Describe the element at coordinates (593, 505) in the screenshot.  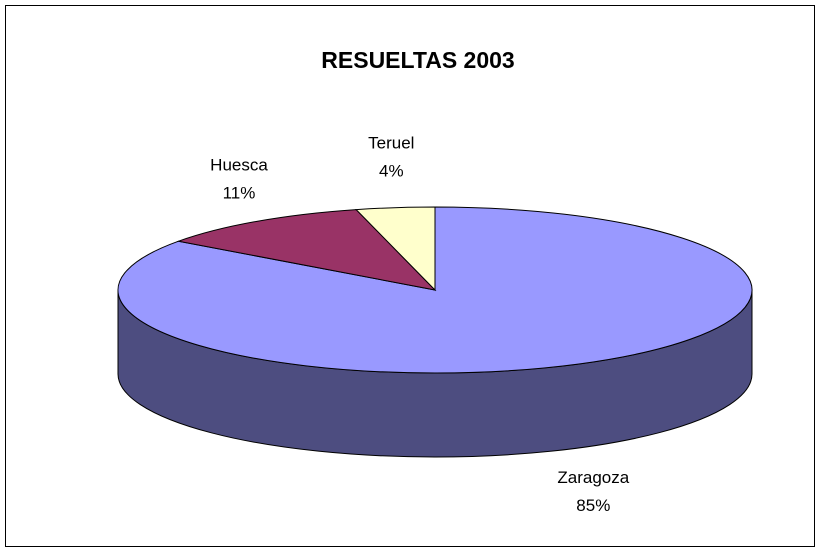
I see `slice-value-label: 85%` at that location.